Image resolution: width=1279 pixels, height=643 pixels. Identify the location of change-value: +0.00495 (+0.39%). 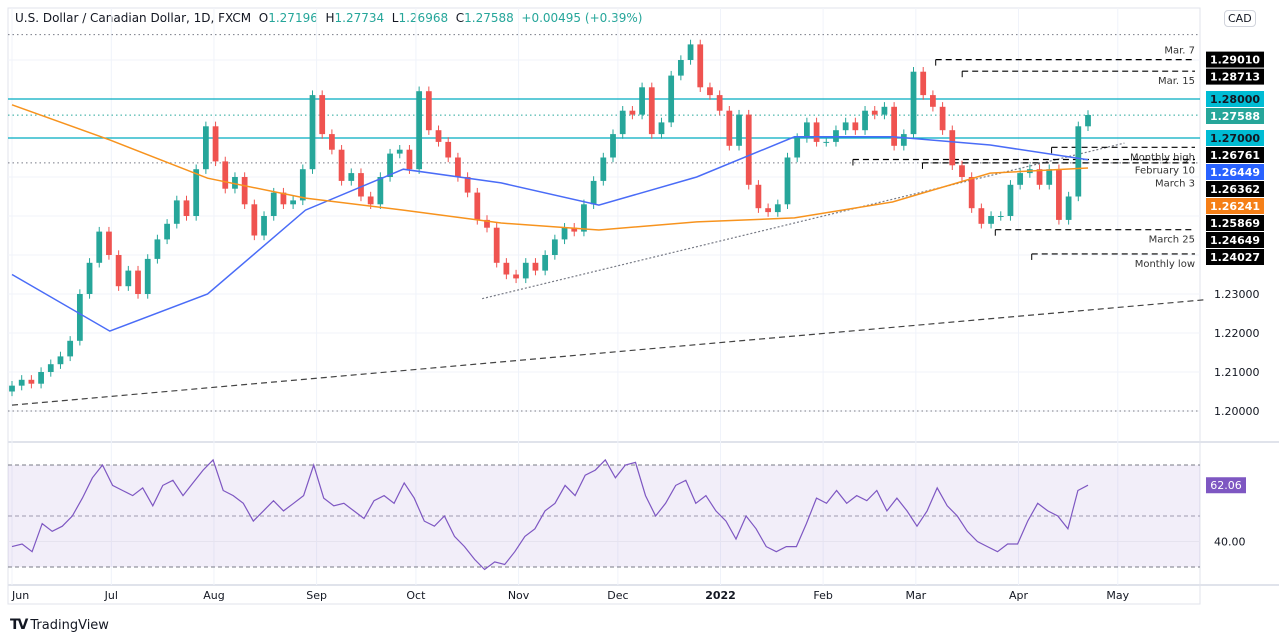
(582, 18).